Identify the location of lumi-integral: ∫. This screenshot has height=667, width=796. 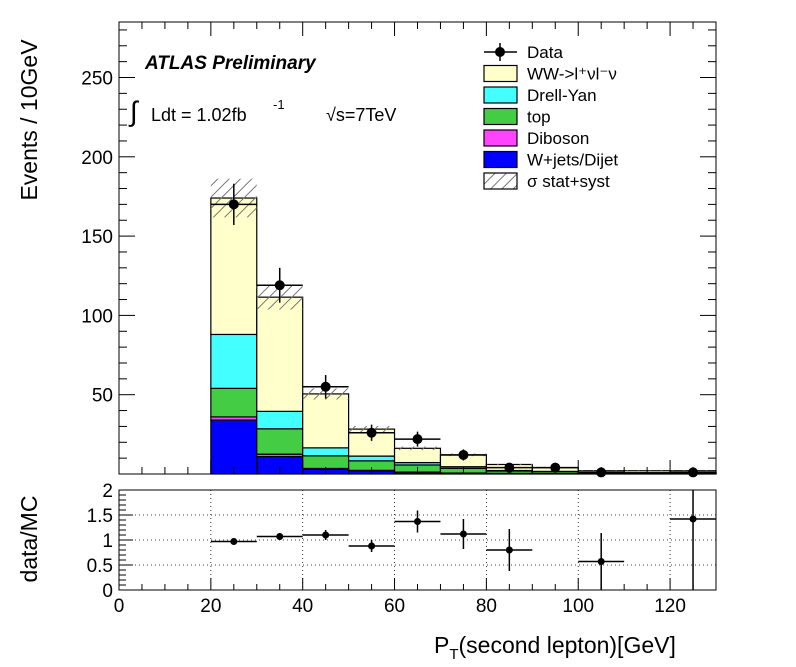
(134, 111).